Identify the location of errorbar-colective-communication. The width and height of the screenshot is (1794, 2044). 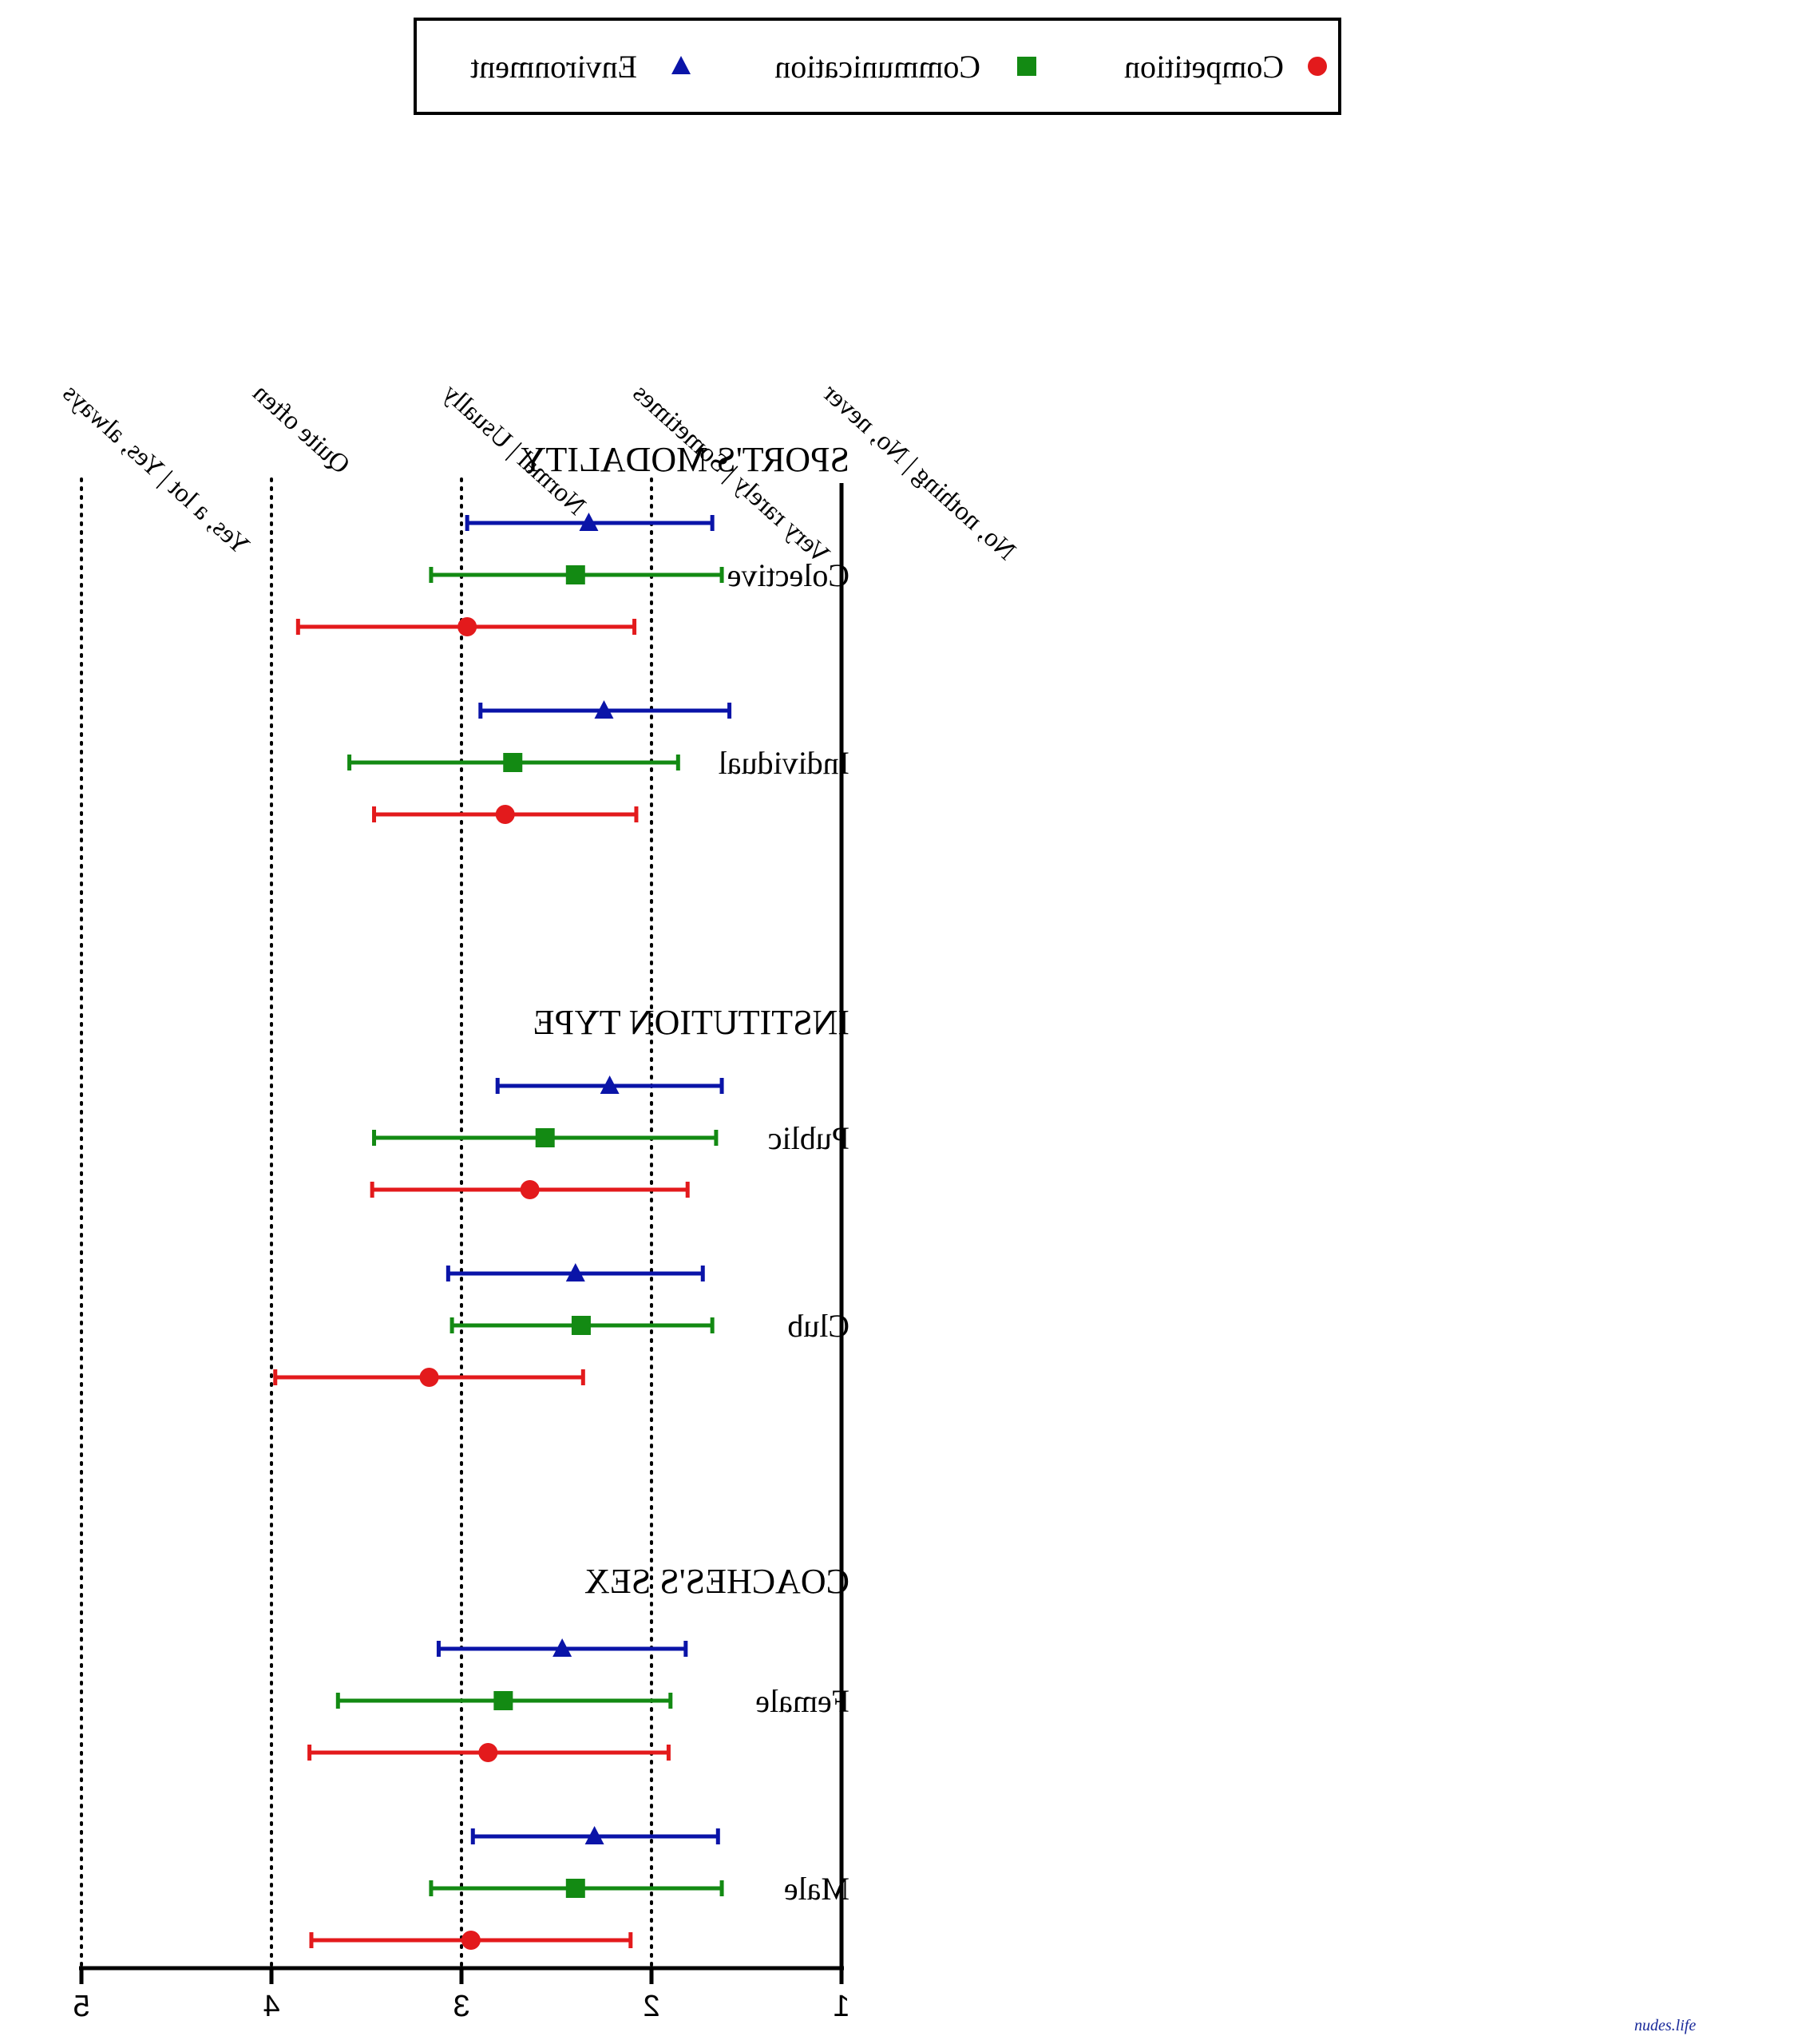
(576, 574).